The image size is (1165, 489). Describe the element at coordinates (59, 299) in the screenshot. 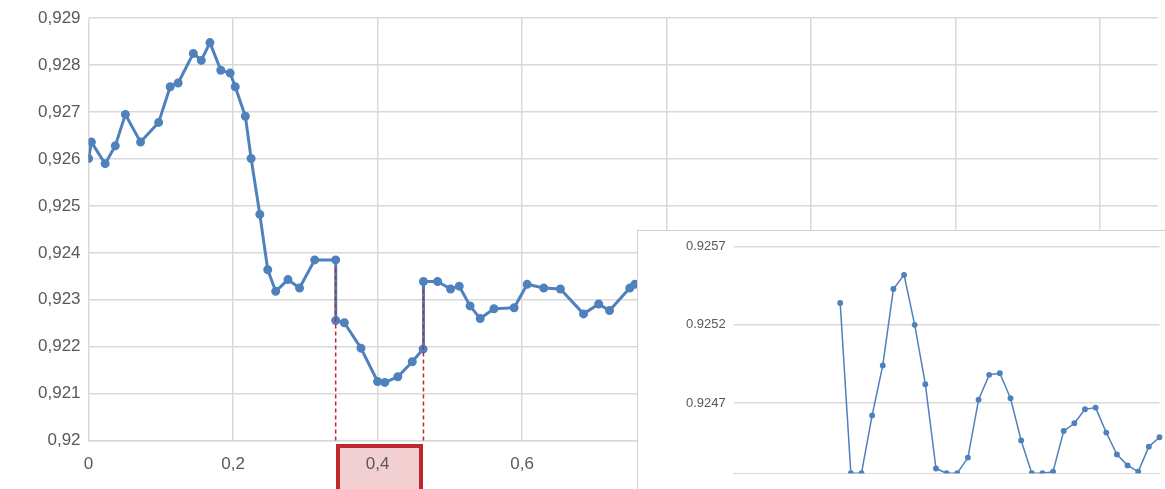

I see `y-tick-label: 0,923` at that location.